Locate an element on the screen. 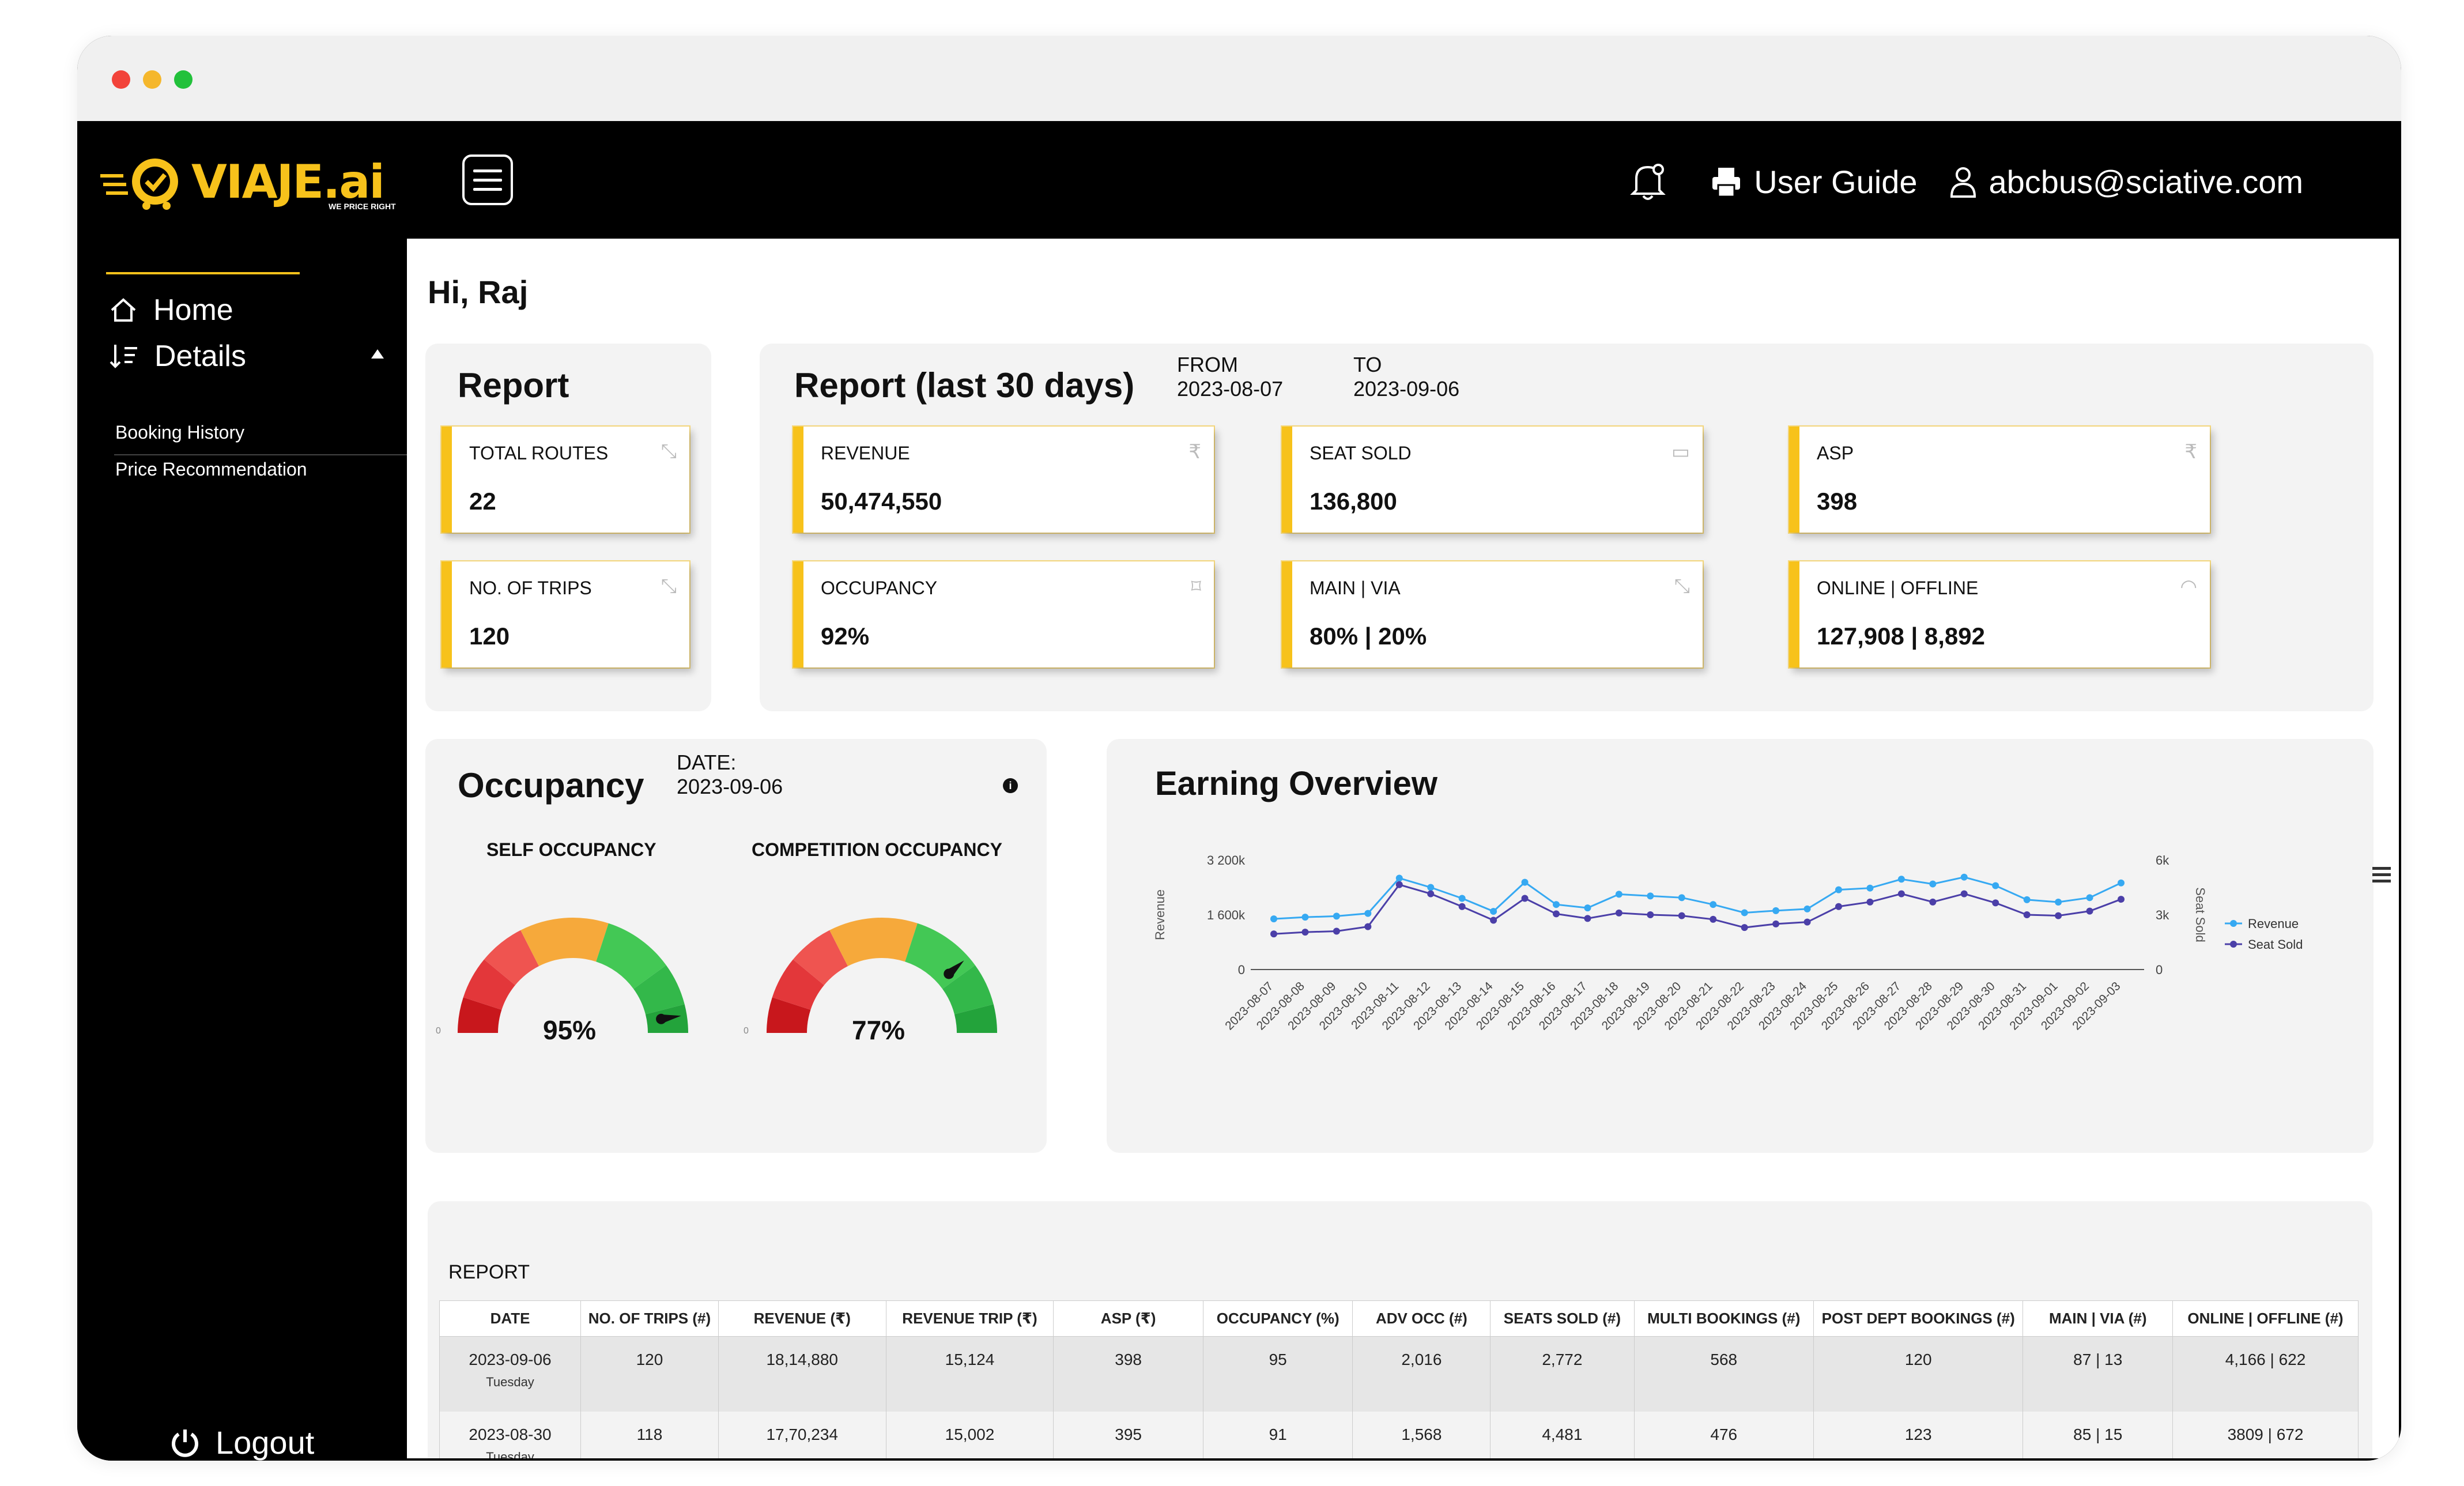 This screenshot has width=2464, height=1486. occupancy-date: DATE: 2023-09-06 is located at coordinates (730, 774).